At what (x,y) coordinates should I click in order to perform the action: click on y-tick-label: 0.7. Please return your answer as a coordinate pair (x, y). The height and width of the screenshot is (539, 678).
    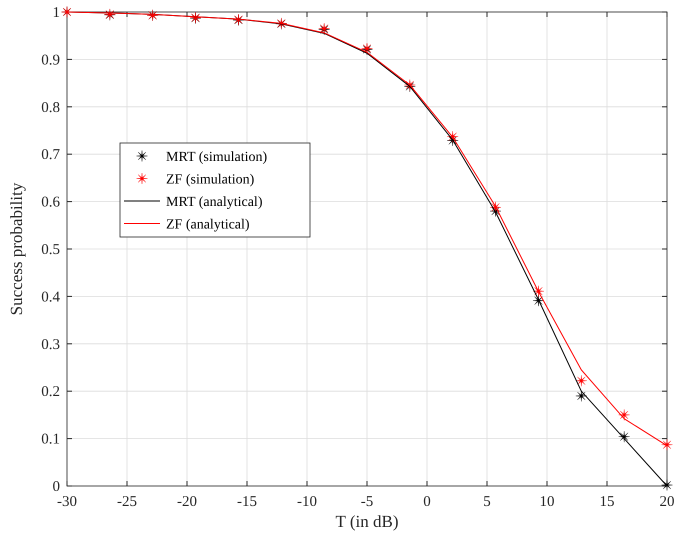
    Looking at the image, I should click on (50, 155).